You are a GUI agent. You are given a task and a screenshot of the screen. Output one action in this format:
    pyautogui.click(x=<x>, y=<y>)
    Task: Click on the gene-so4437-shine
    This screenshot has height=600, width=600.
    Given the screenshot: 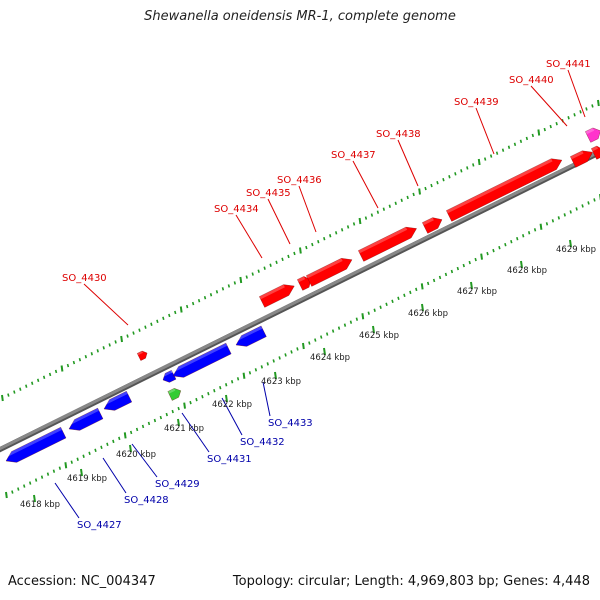 What is the action you would take?
    pyautogui.click(x=383, y=240)
    